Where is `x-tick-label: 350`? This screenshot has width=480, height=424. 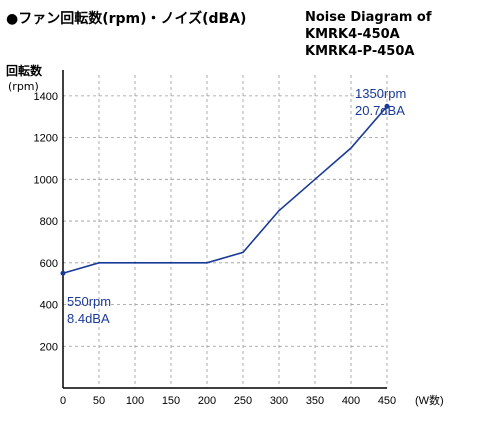 x-tick-label: 350 is located at coordinates (315, 401).